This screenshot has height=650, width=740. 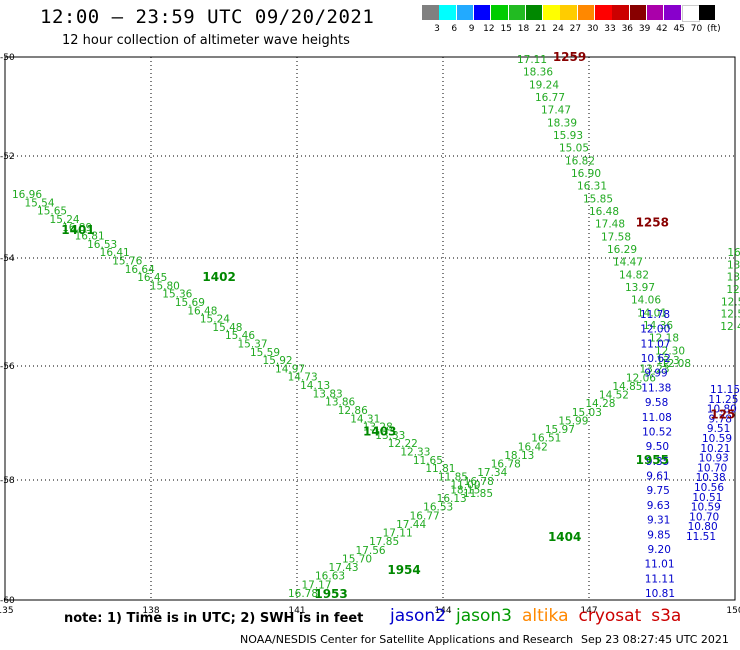 What do you see at coordinates (27, 195) in the screenshot?
I see `wave-height-label: 16.96` at bounding box center [27, 195].